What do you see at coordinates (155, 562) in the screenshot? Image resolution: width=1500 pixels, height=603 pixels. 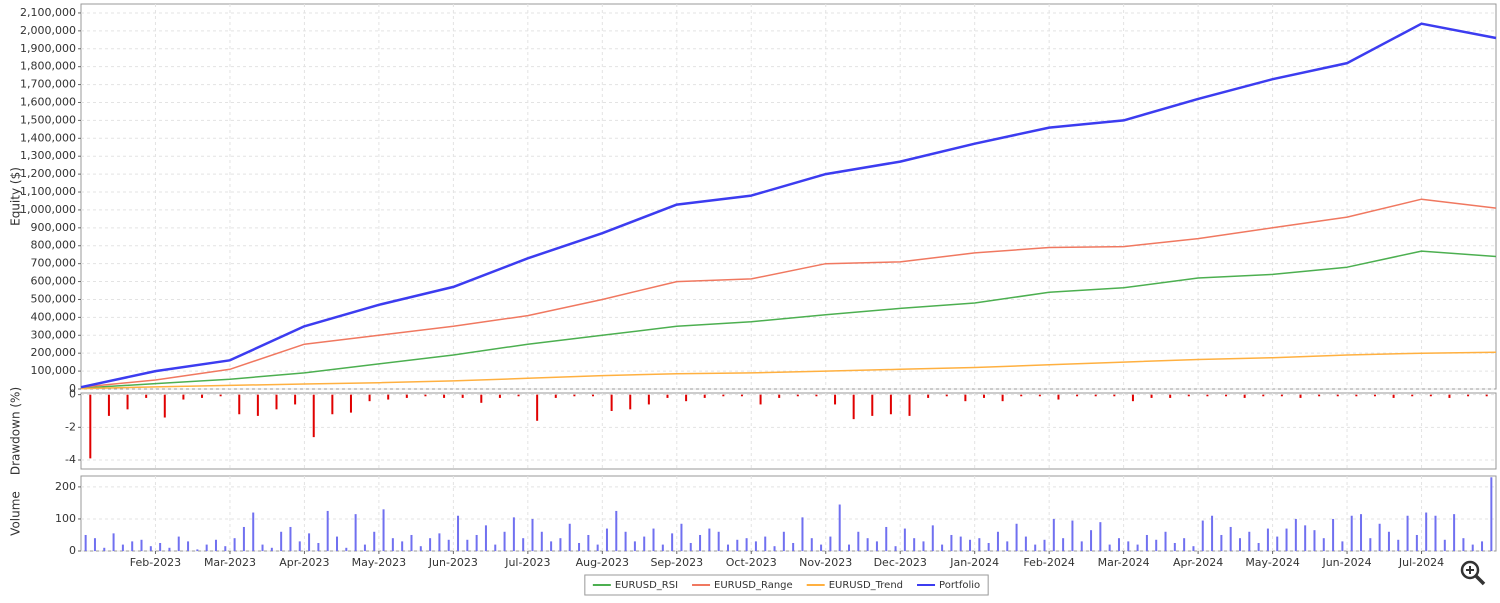 I see `x-tick-label: Feb-2023` at bounding box center [155, 562].